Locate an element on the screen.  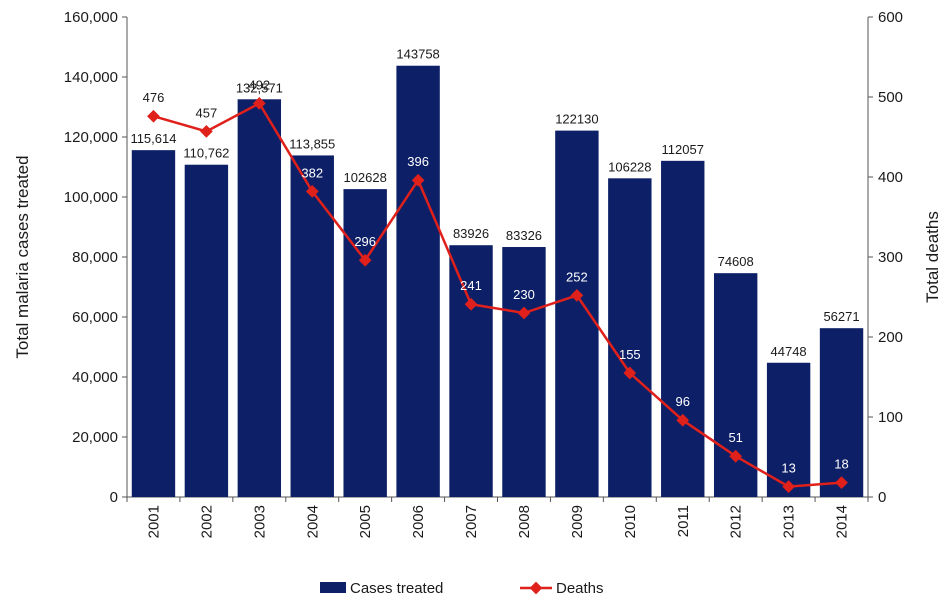
bar-value-label: 122130 is located at coordinates (576, 119).